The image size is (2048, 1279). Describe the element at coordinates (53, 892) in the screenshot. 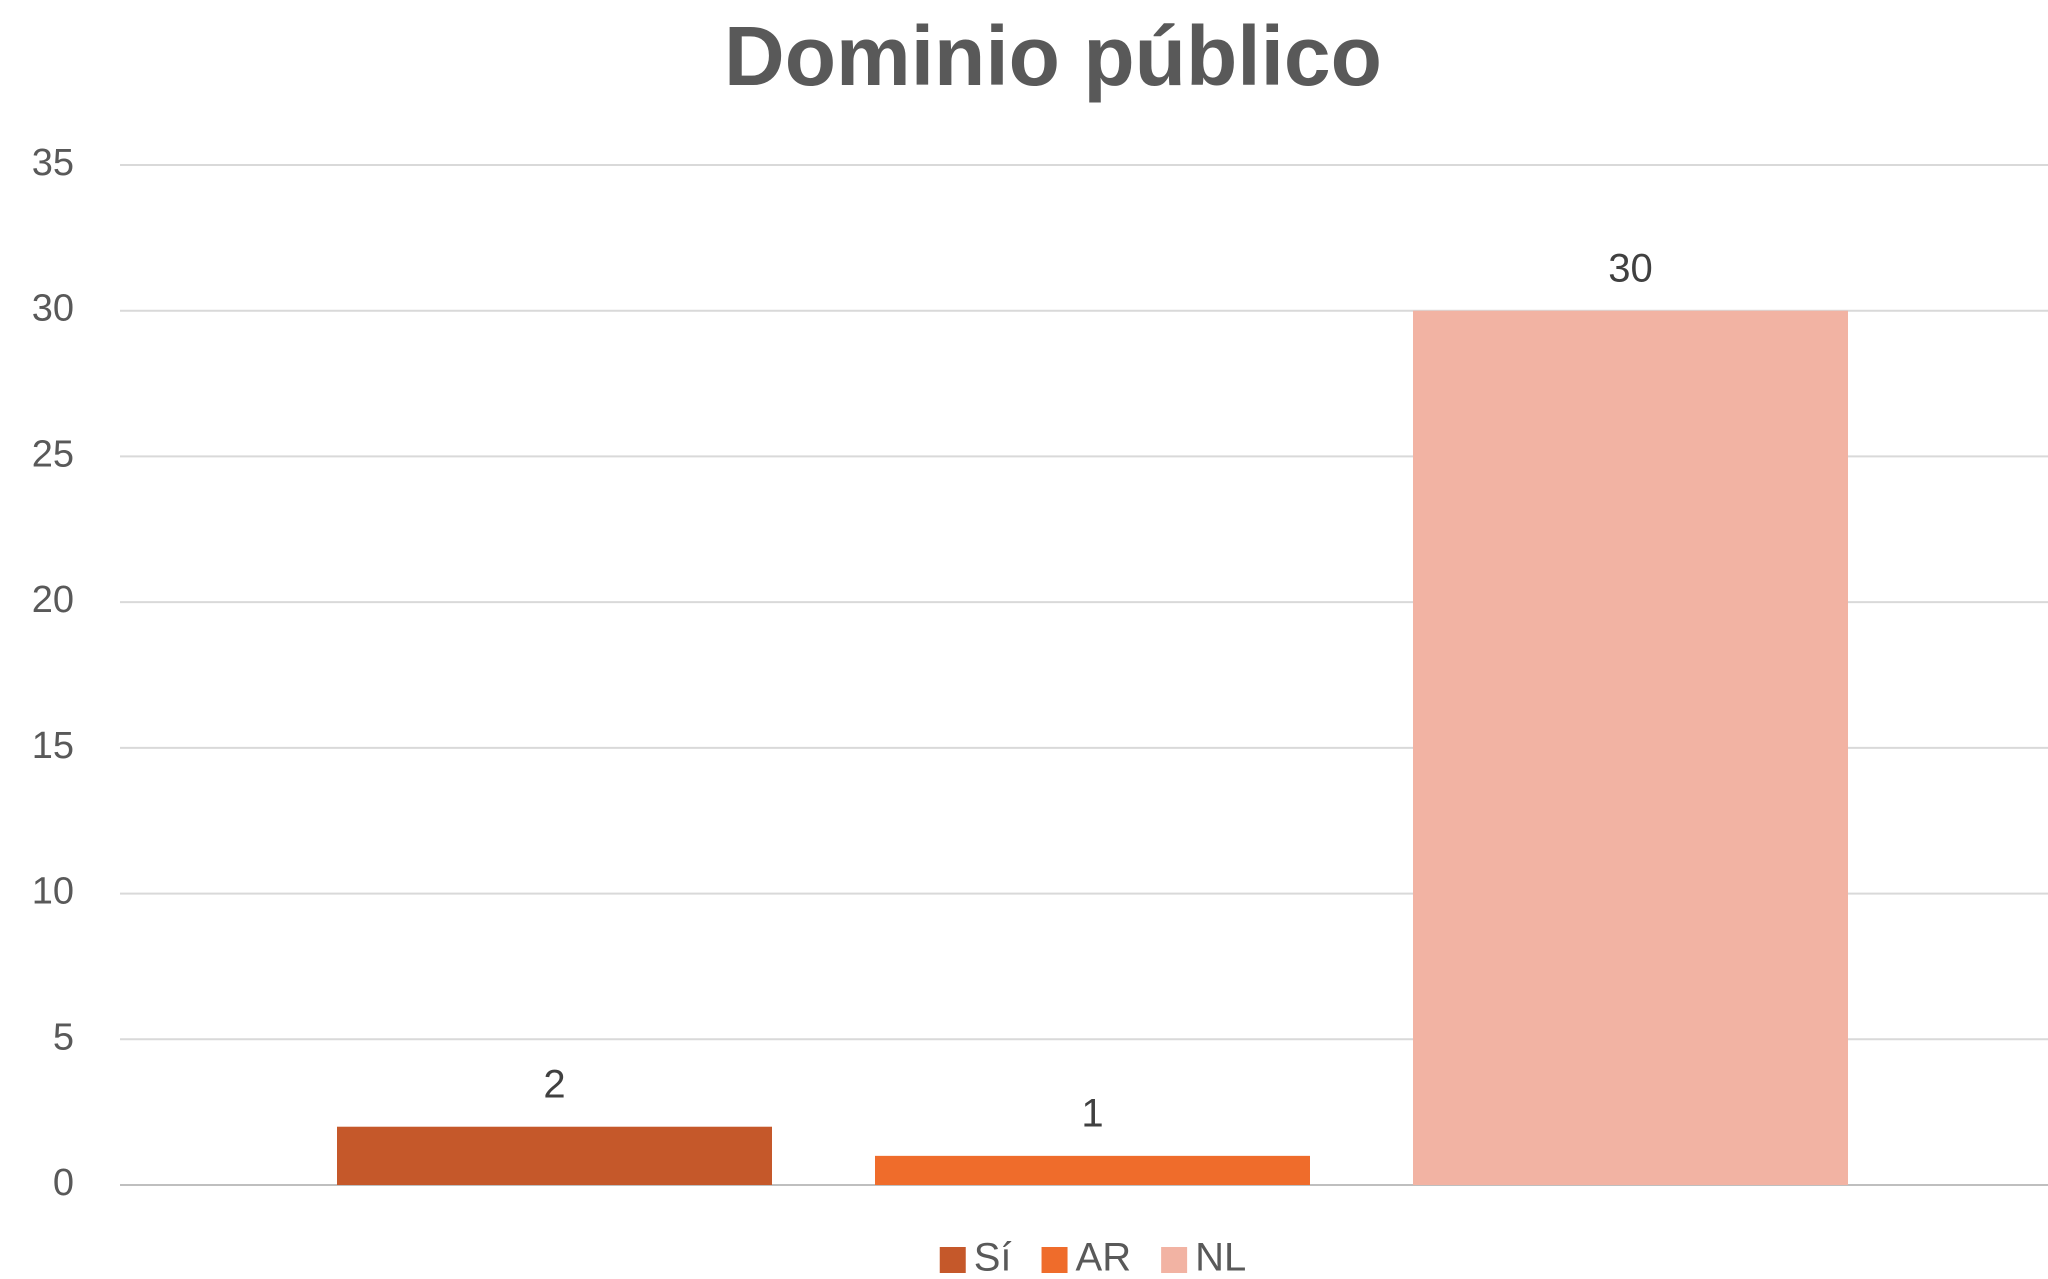

I see `y-tick-label: 10` at that location.